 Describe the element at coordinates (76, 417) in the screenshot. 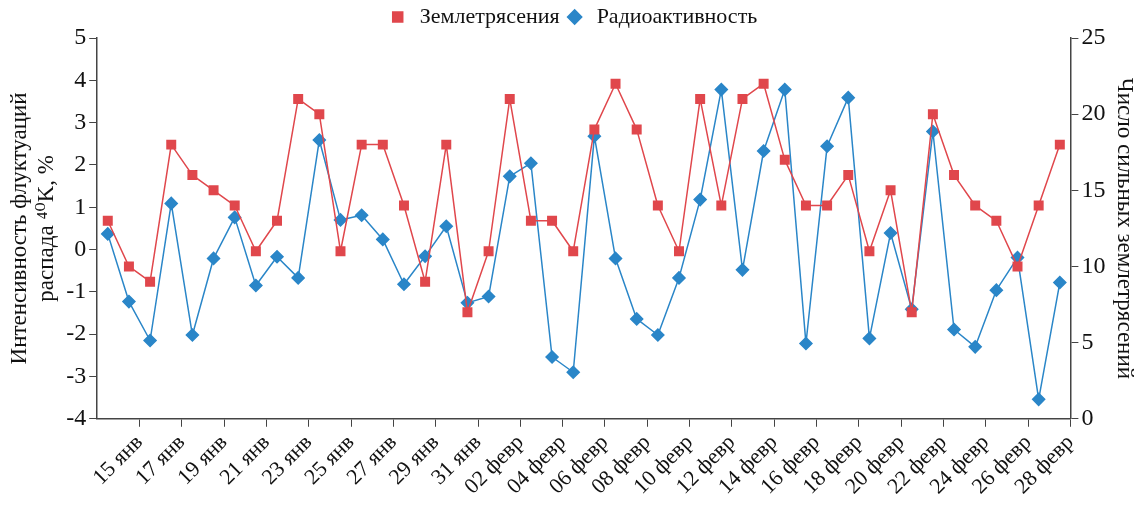

I see `y-tick-label: -4` at that location.